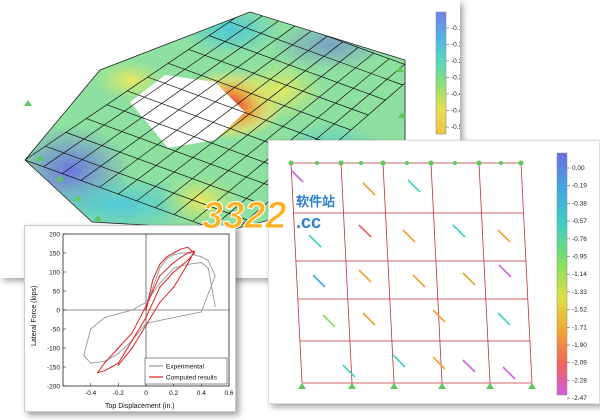 This screenshot has height=420, width=600. What do you see at coordinates (140, 406) in the screenshot?
I see `x-axis-label: Top Displacement (in.)` at bounding box center [140, 406].